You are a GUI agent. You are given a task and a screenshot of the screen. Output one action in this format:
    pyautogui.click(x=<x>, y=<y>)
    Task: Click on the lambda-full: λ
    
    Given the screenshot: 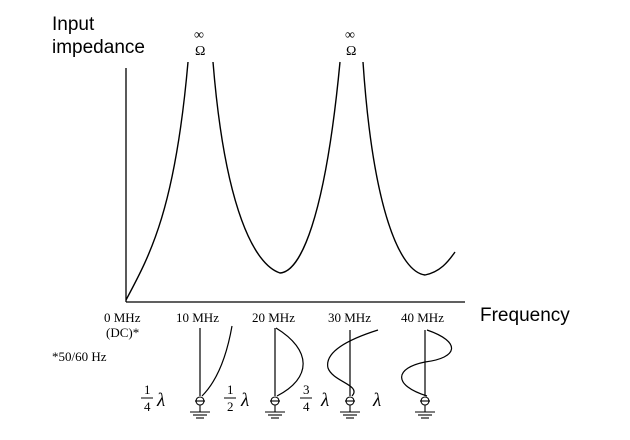 What is the action you would take?
    pyautogui.click(x=377, y=400)
    